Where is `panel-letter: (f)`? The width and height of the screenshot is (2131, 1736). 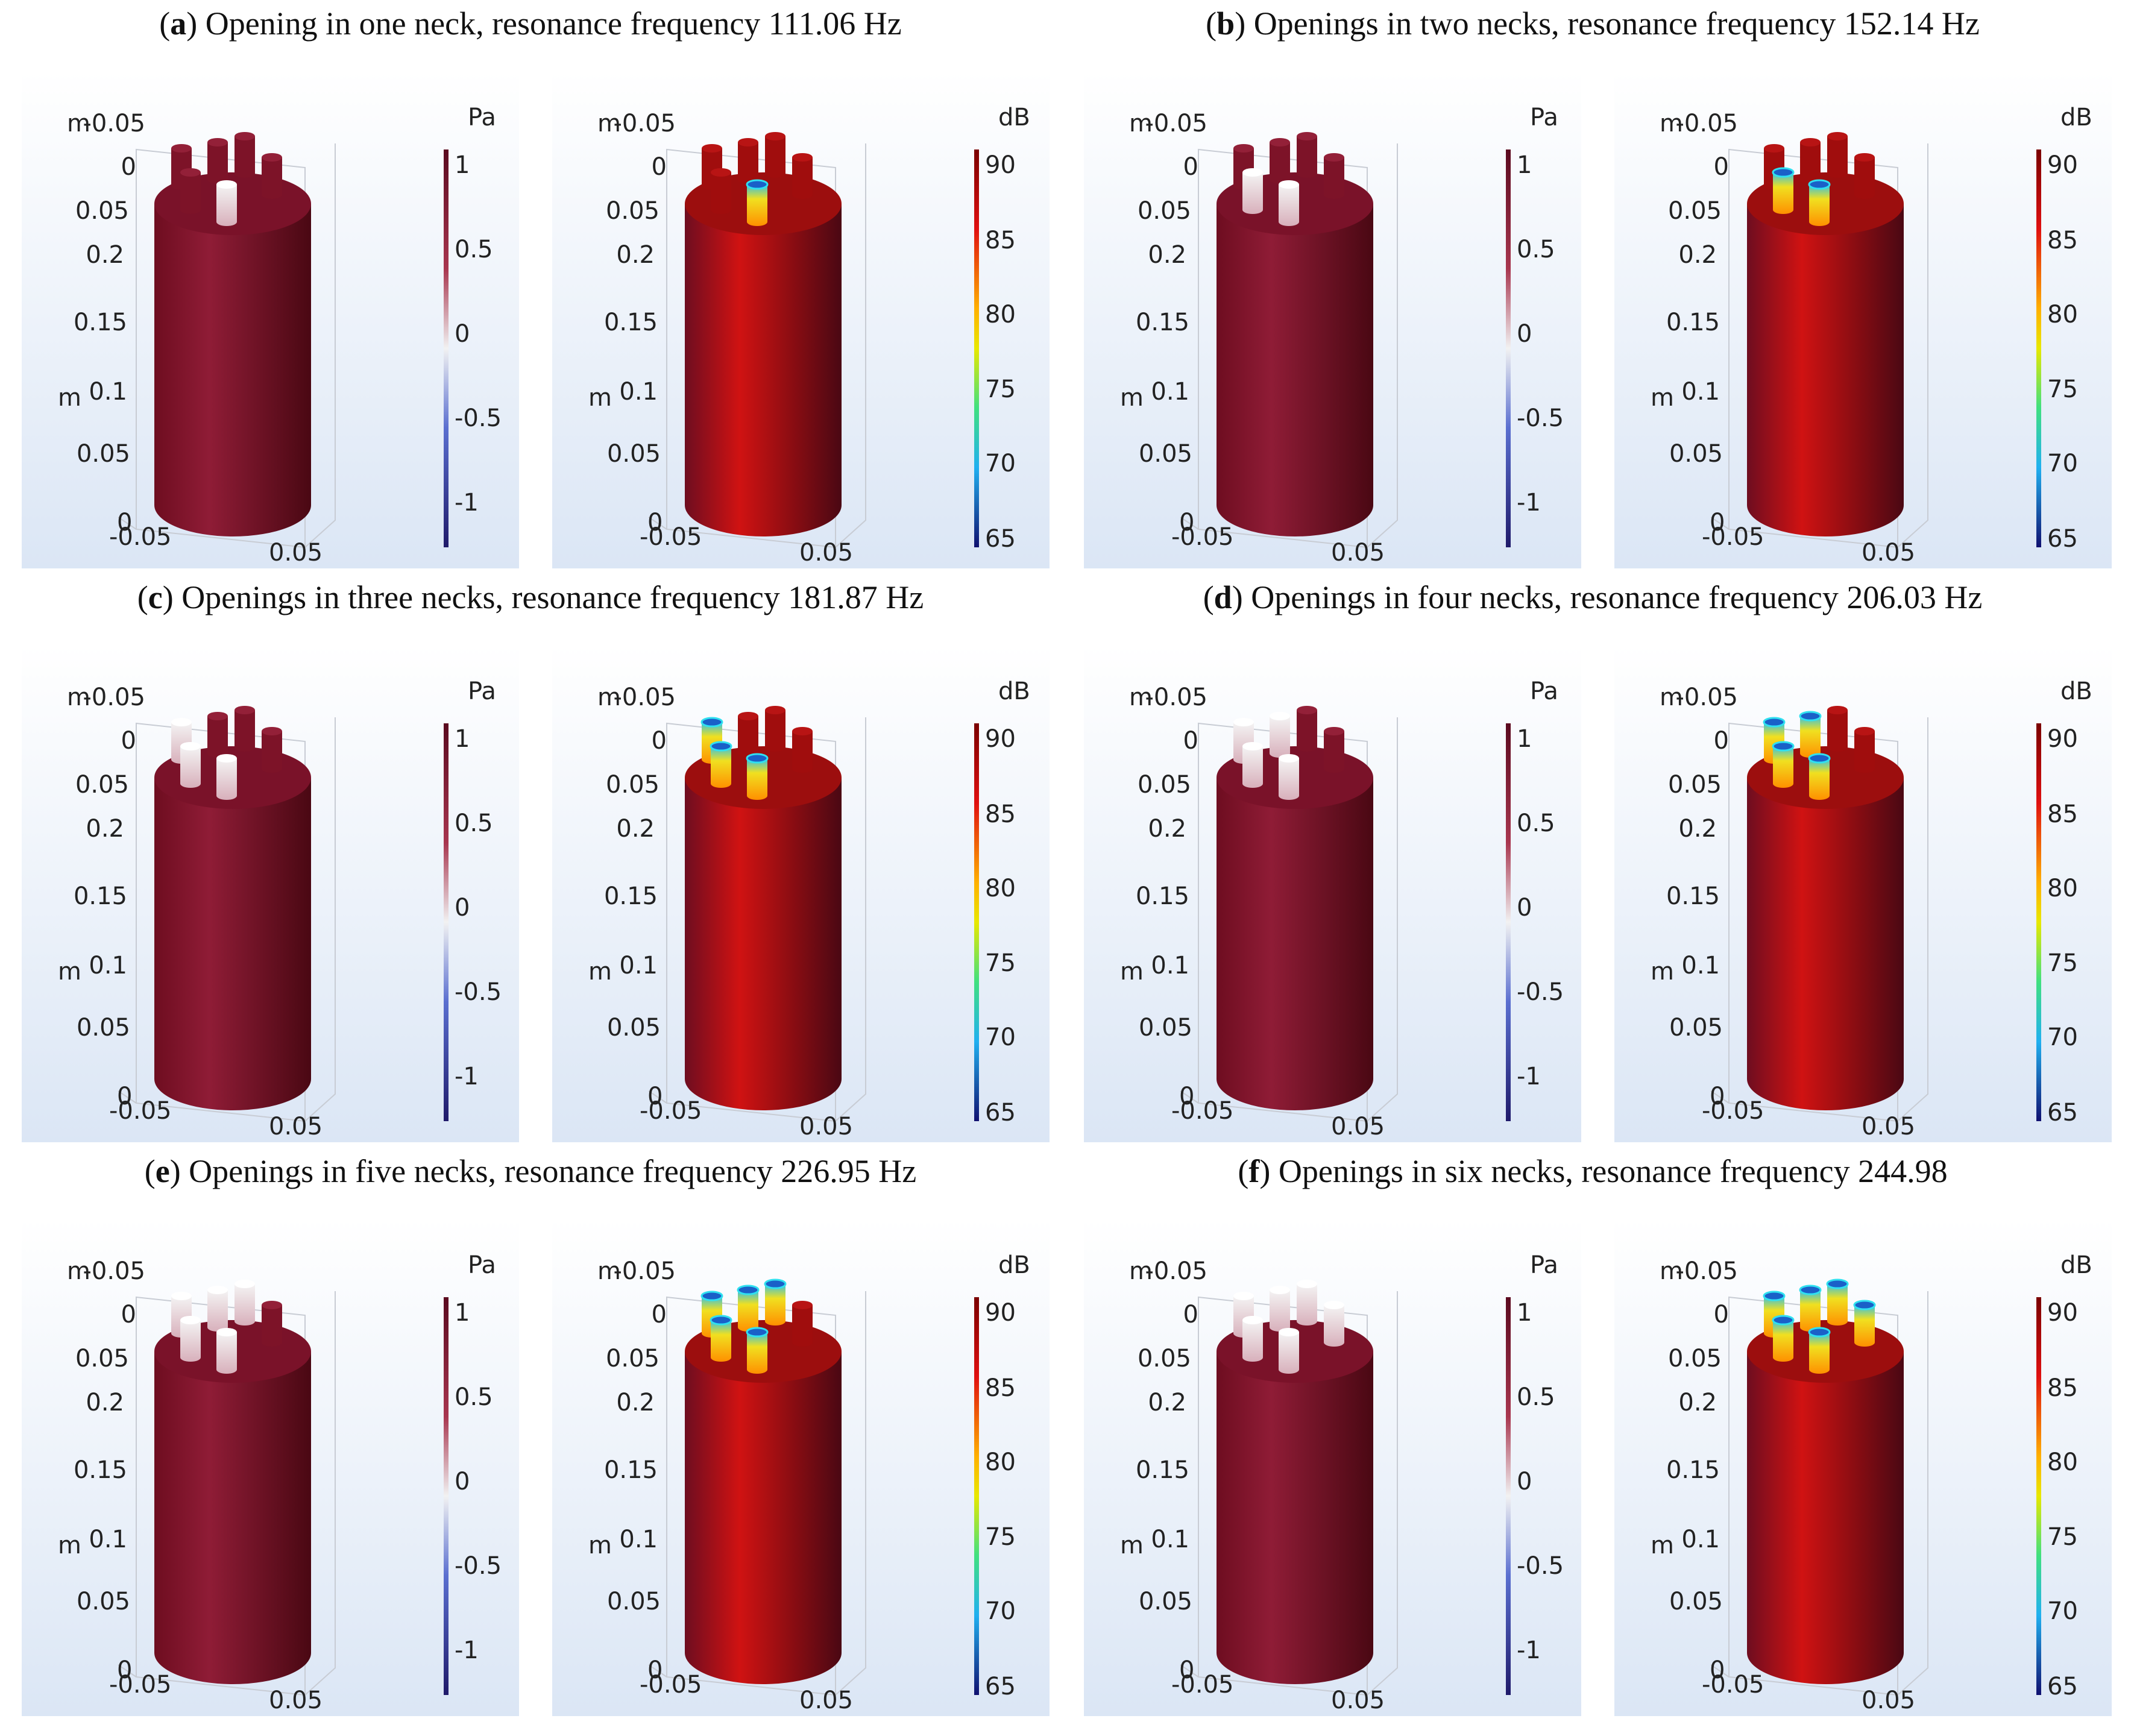 panel-letter: (f) is located at coordinates (1258, 1171).